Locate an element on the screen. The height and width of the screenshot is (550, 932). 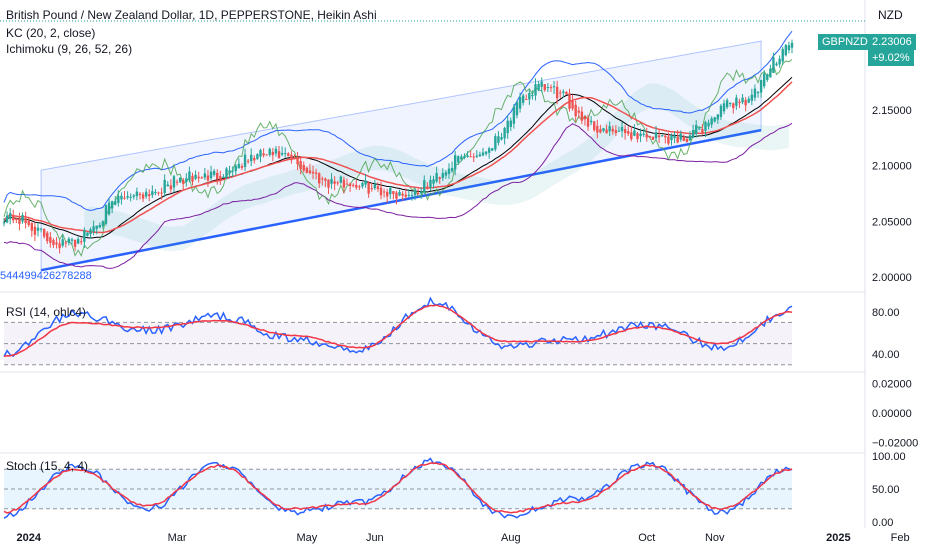
stoch-axis: 100.00 50.00 0.00 is located at coordinates (889, 490).